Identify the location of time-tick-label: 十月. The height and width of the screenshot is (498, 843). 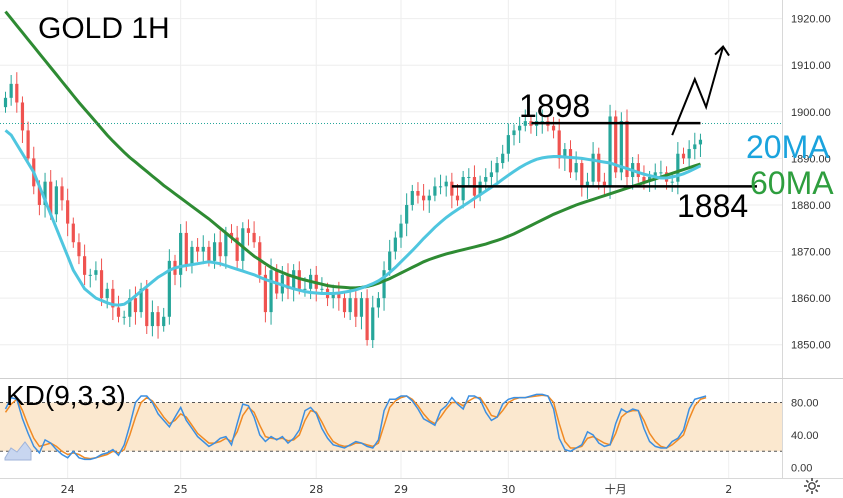
(616, 489).